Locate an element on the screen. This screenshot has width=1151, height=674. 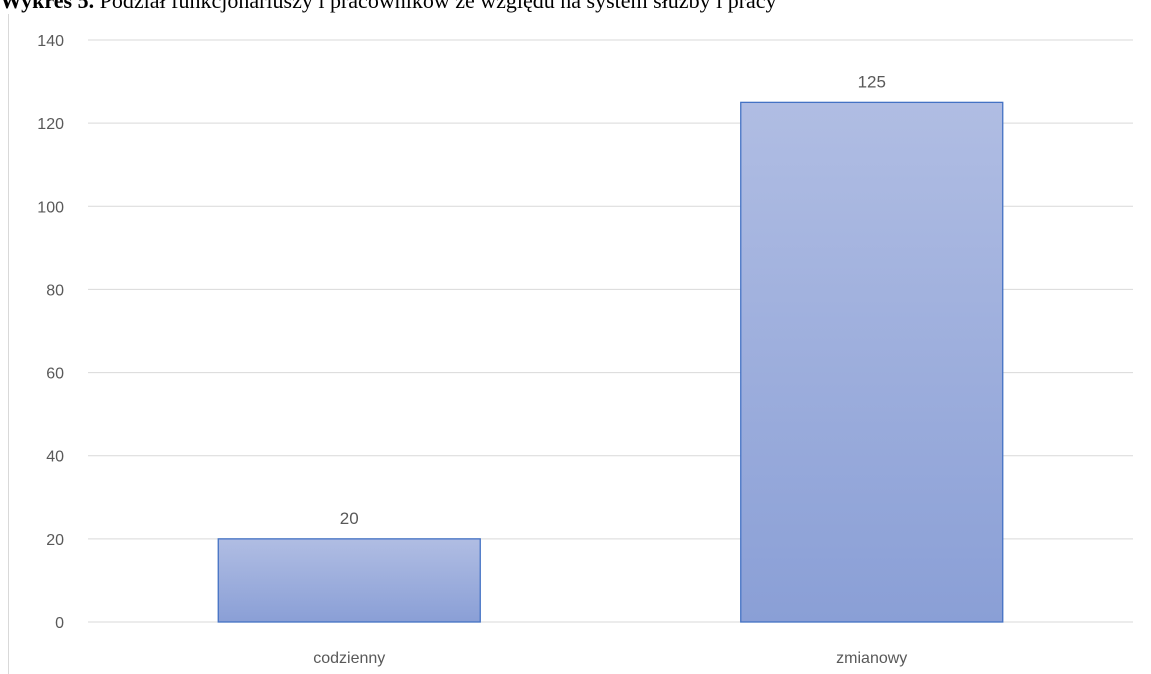
y-tick-label: 140 is located at coordinates (50, 41).